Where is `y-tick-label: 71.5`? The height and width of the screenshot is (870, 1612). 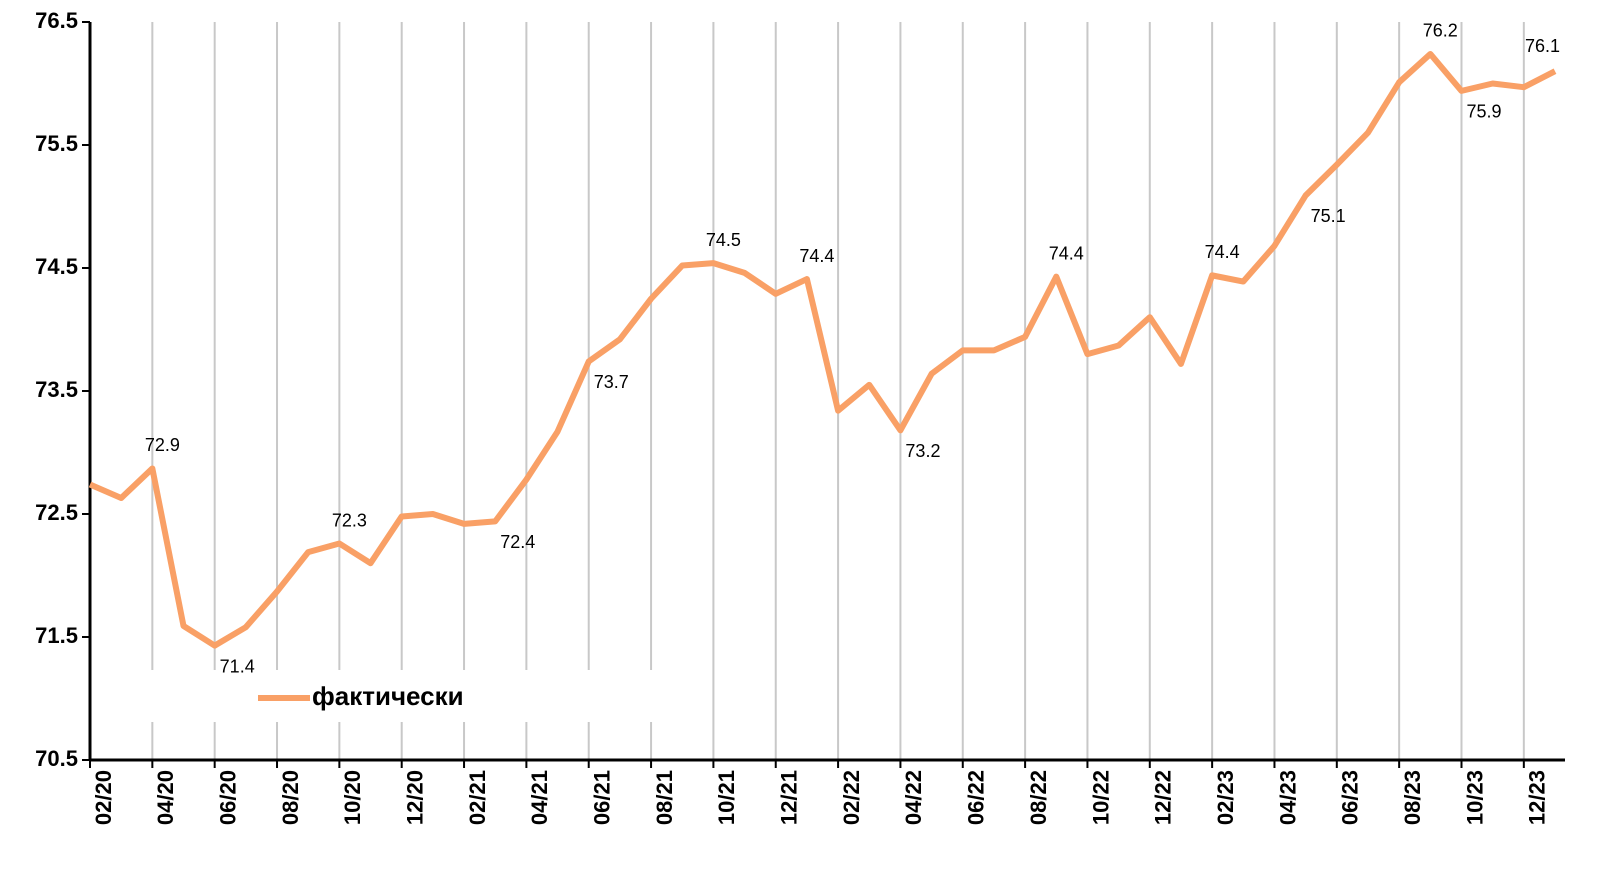
y-tick-label: 71.5 is located at coordinates (56, 635).